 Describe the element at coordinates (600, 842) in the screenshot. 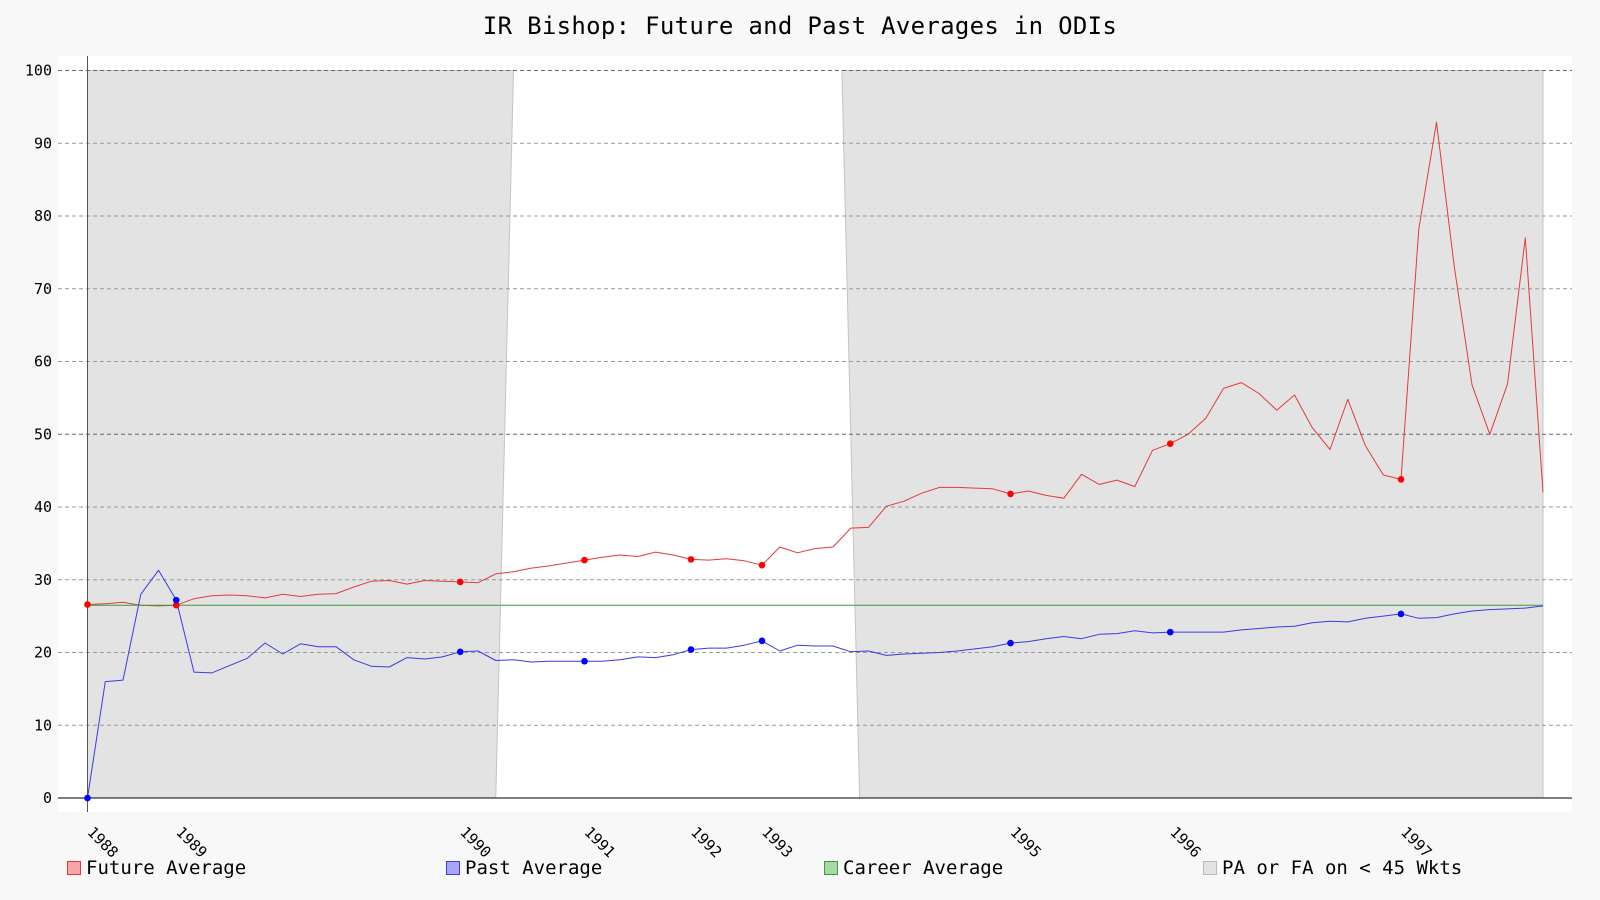

I see `x-tick-label-1991: 1991` at that location.